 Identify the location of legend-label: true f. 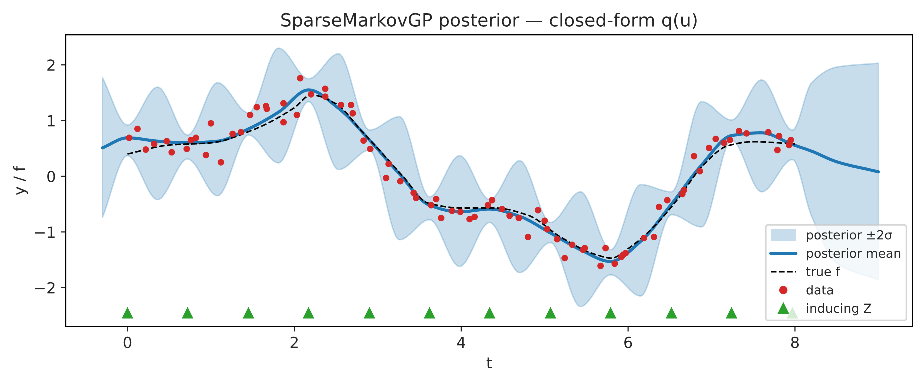
(823, 271).